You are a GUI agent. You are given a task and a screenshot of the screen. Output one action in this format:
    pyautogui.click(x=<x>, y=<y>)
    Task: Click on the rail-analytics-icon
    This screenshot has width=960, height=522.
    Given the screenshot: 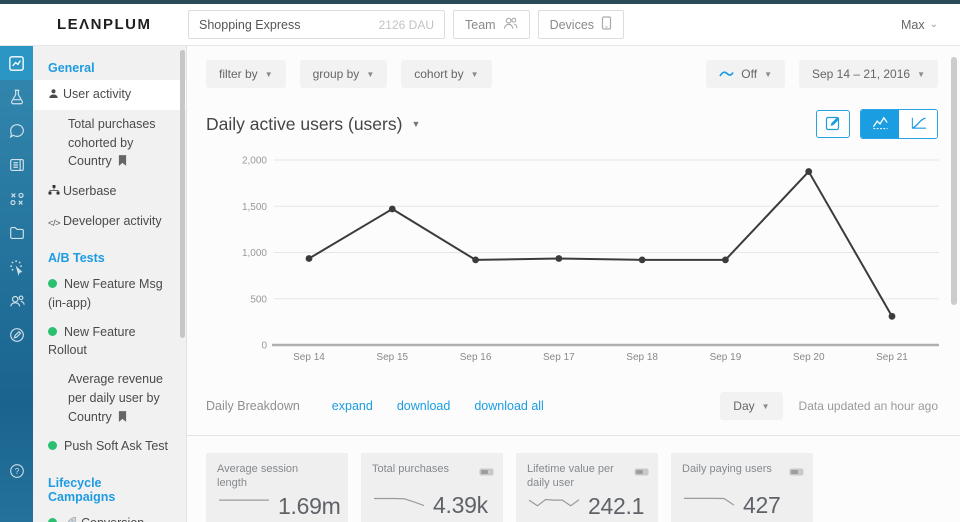 What is the action you would take?
    pyautogui.click(x=16, y=63)
    